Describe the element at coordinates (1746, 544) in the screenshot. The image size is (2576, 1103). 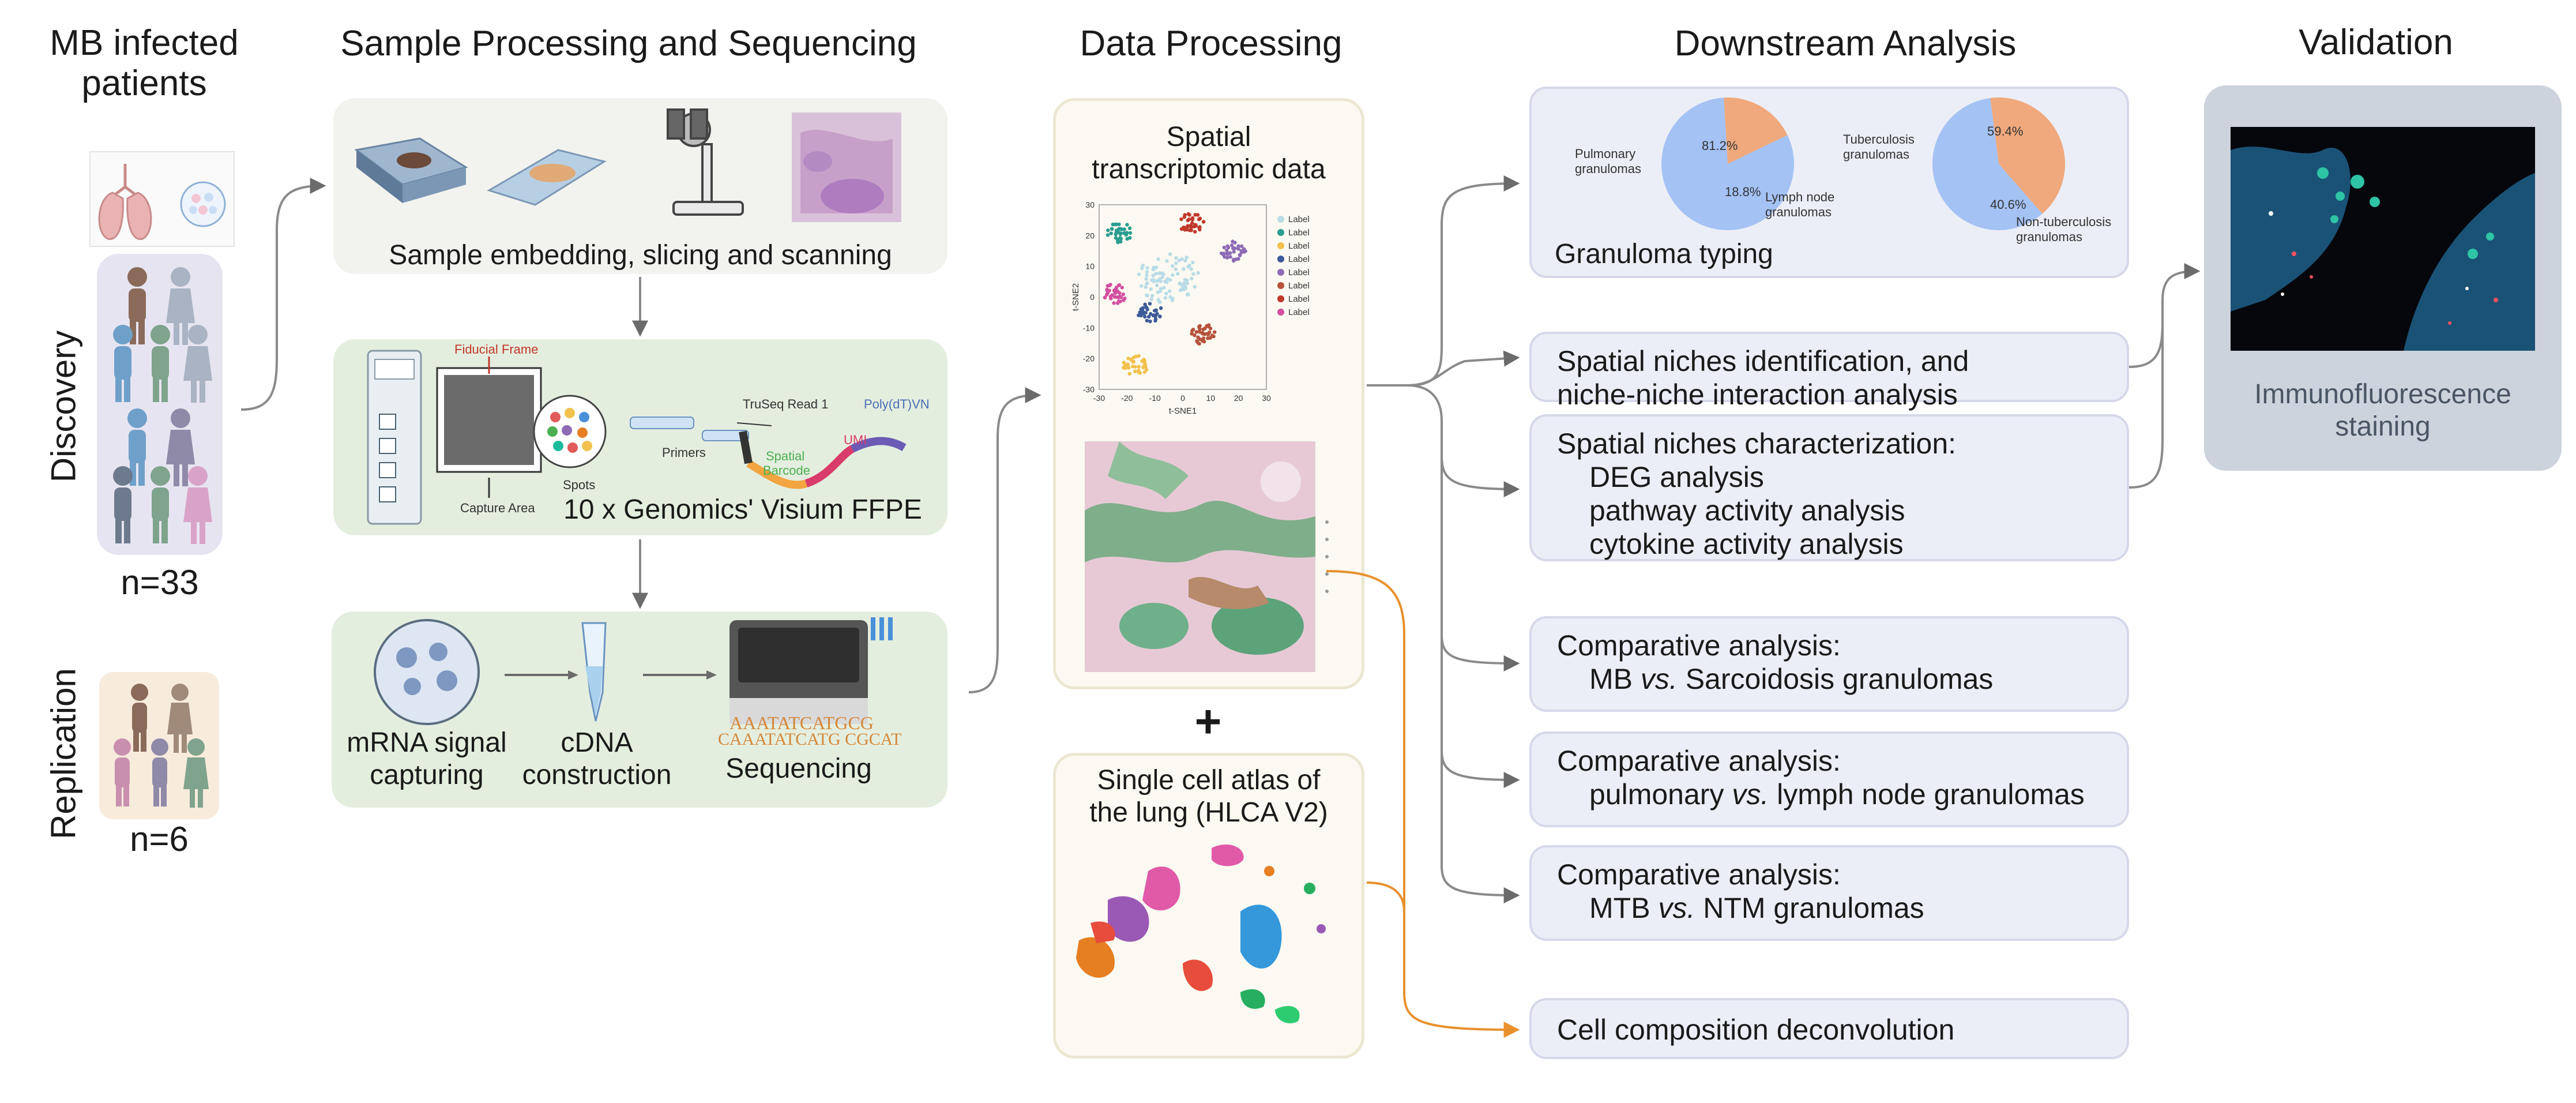
I see `cytokine-analysis-item: cytokine activity analysis` at that location.